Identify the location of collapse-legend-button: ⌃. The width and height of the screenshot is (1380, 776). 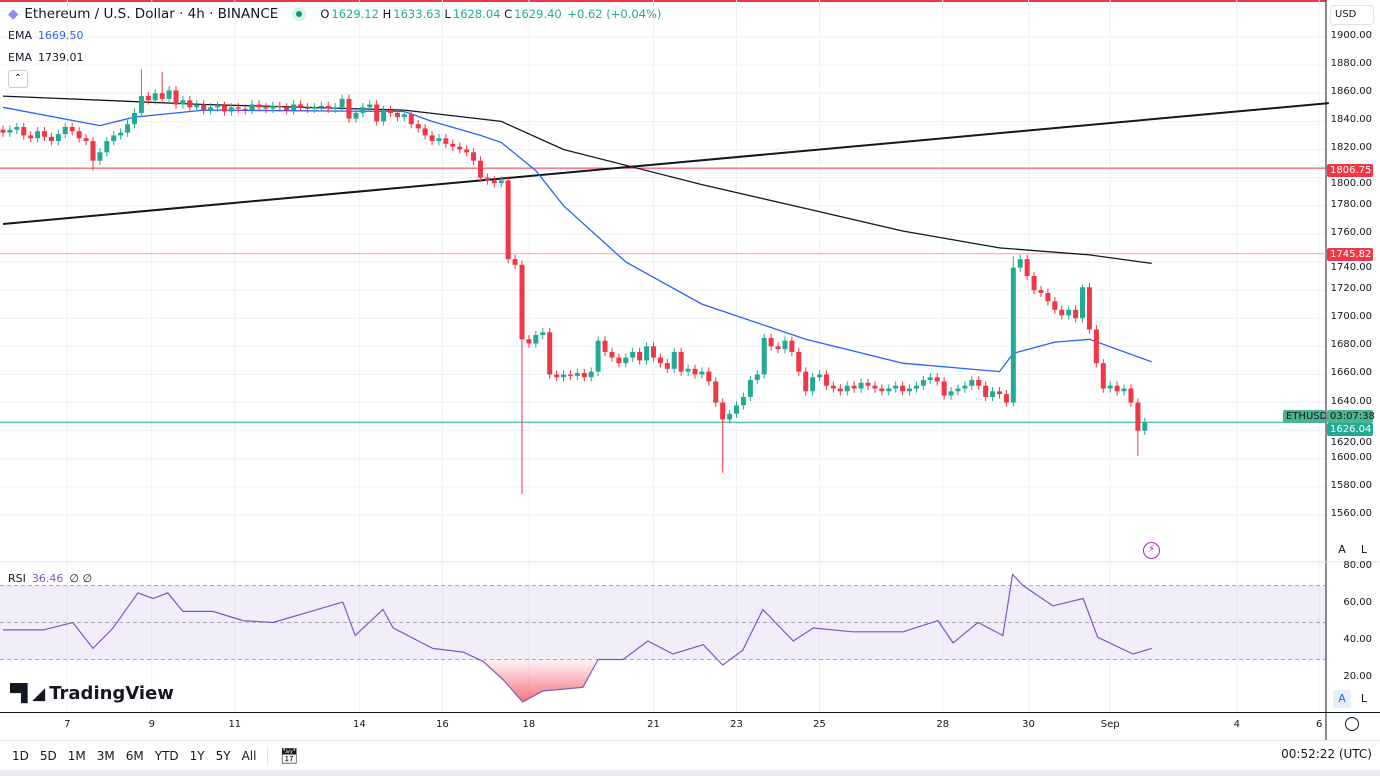
(18, 79).